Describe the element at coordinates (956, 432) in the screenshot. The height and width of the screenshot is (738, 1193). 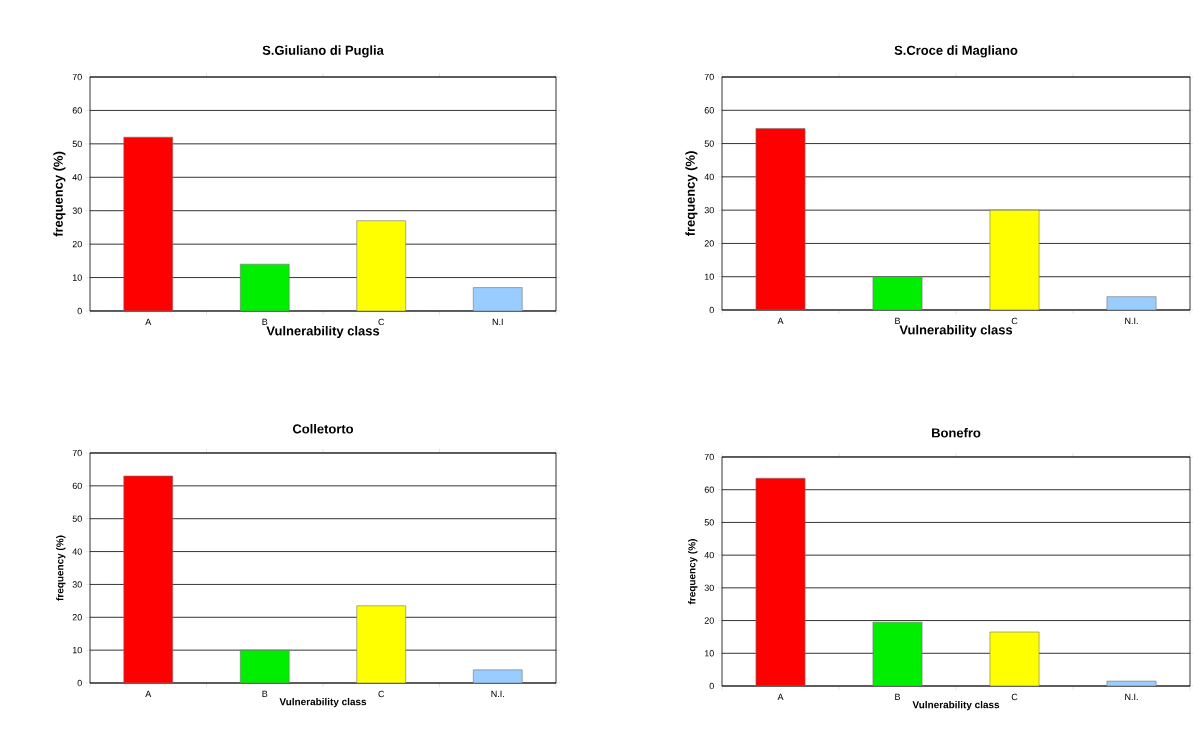
I see `chart-title: Bonefro` at that location.